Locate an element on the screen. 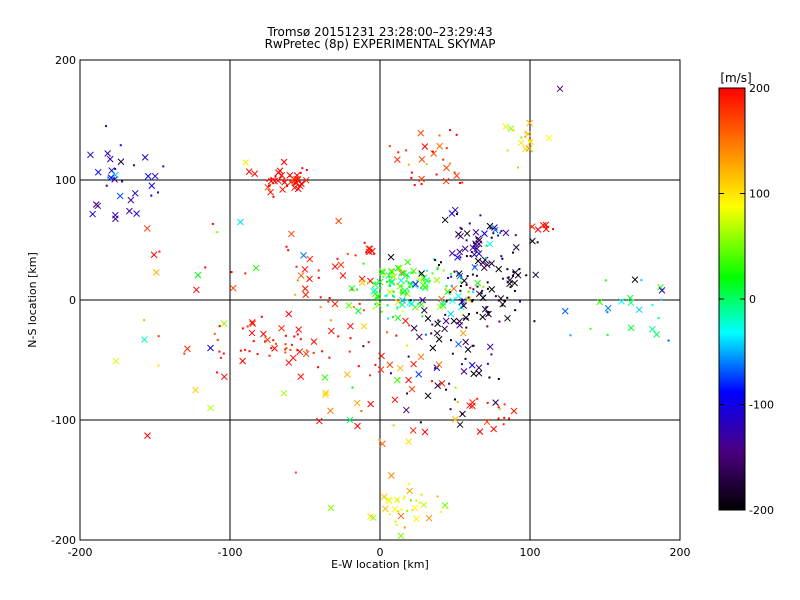 The height and width of the screenshot is (600, 800). y-tick-label: 200 is located at coordinates (65, 60).